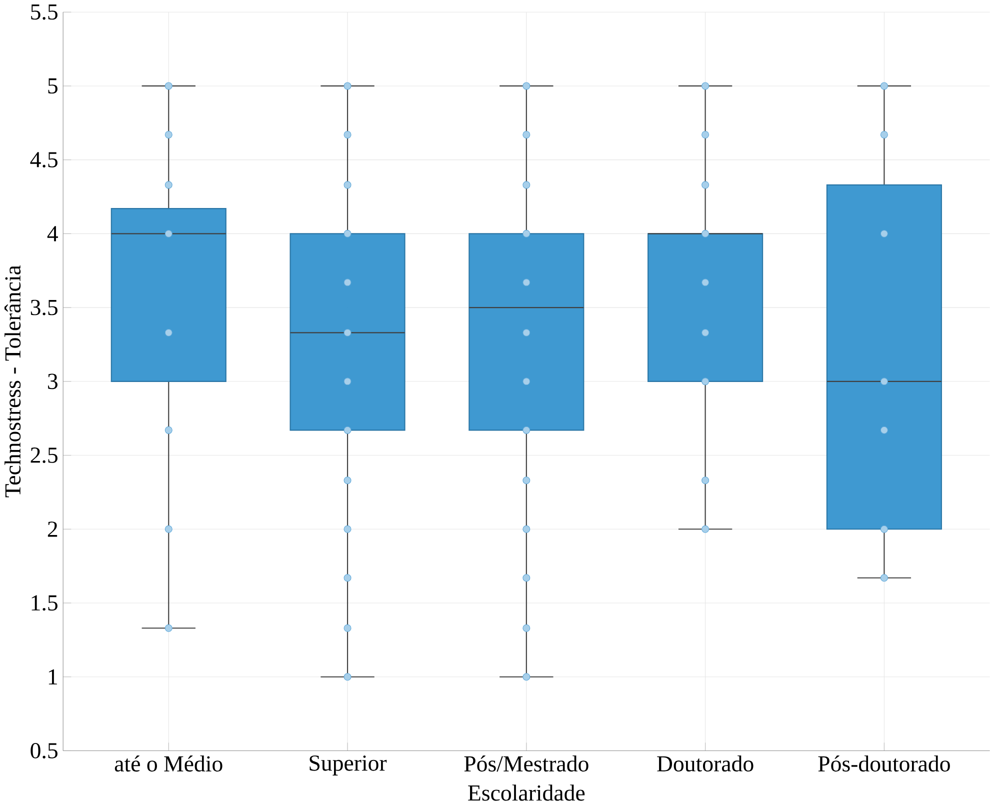 Image resolution: width=990 pixels, height=805 pixels. Describe the element at coordinates (44, 12) in the screenshot. I see `y-tick-label: 5.5` at that location.